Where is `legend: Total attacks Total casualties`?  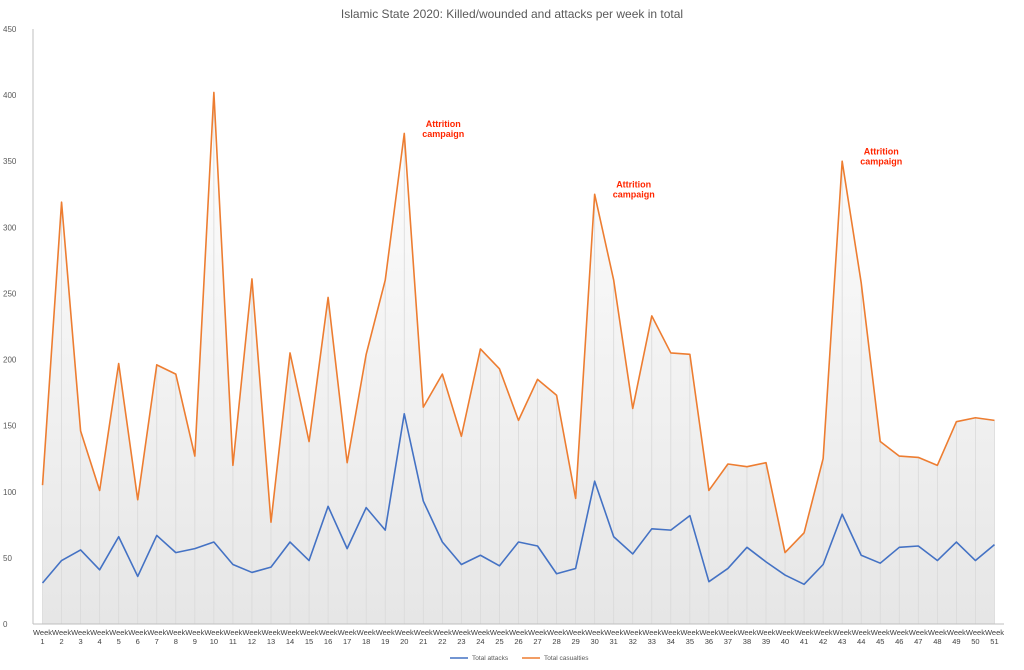
legend: Total attacks Total casualties is located at coordinates (519, 658).